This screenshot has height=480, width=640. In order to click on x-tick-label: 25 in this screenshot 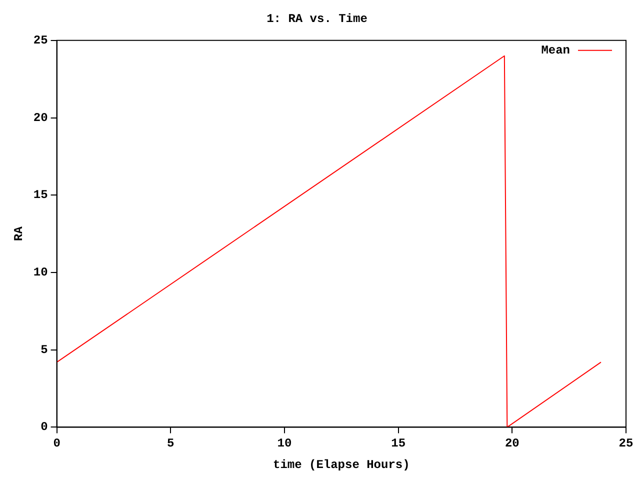, I will do `click(626, 443)`.